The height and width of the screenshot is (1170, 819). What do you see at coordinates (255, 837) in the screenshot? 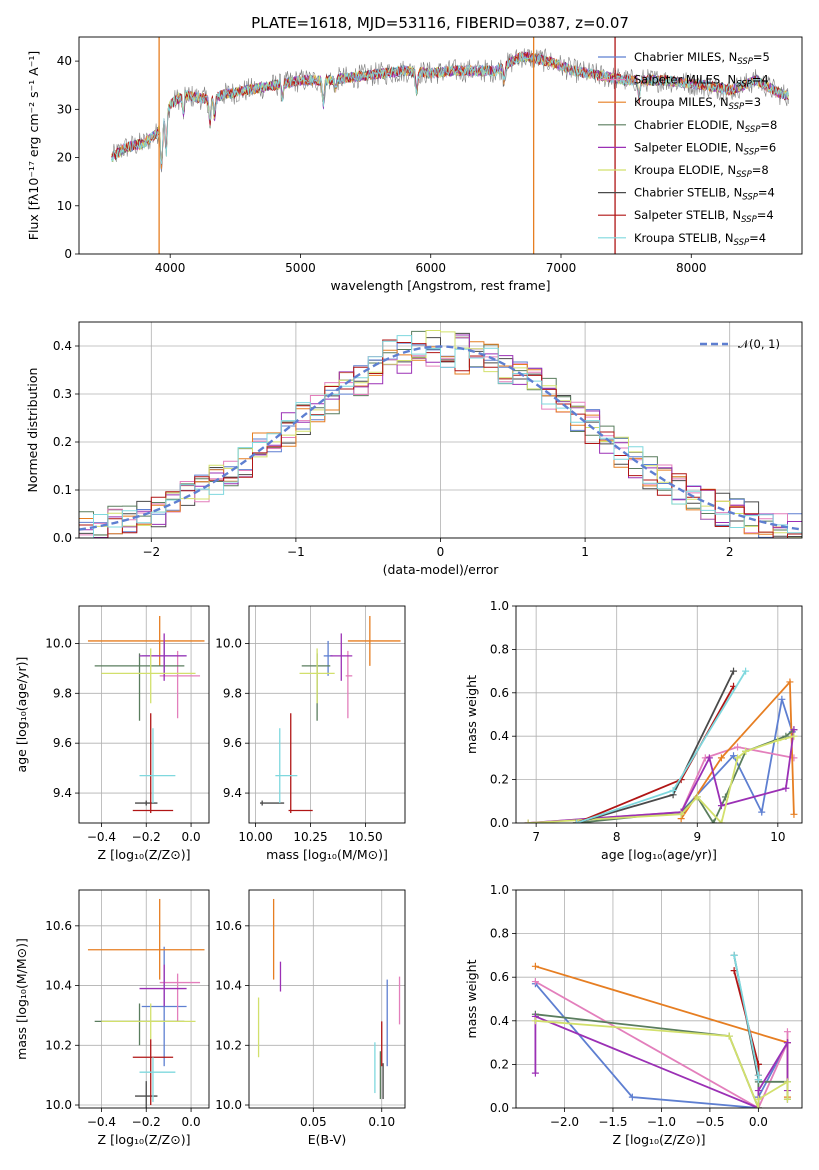
I see `x-tick-label: 10.00` at bounding box center [255, 837].